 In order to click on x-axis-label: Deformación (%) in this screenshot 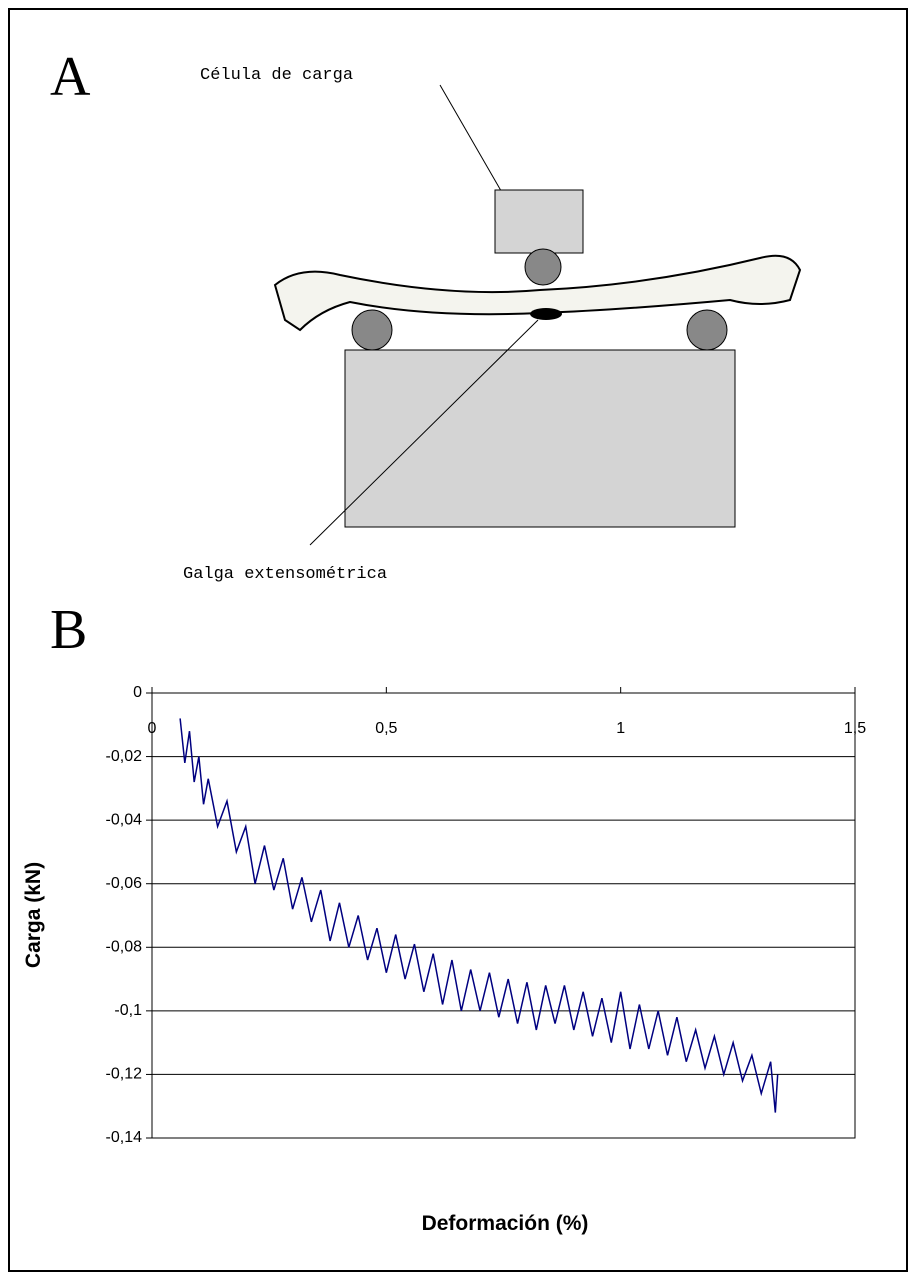, I will do `click(505, 1223)`.